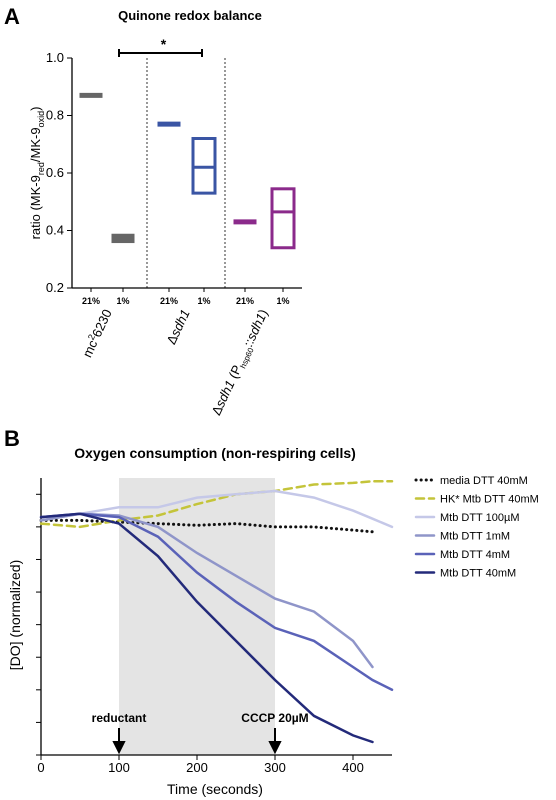  I want to click on y-axis-label: [DO] (normalized), so click(15, 615).